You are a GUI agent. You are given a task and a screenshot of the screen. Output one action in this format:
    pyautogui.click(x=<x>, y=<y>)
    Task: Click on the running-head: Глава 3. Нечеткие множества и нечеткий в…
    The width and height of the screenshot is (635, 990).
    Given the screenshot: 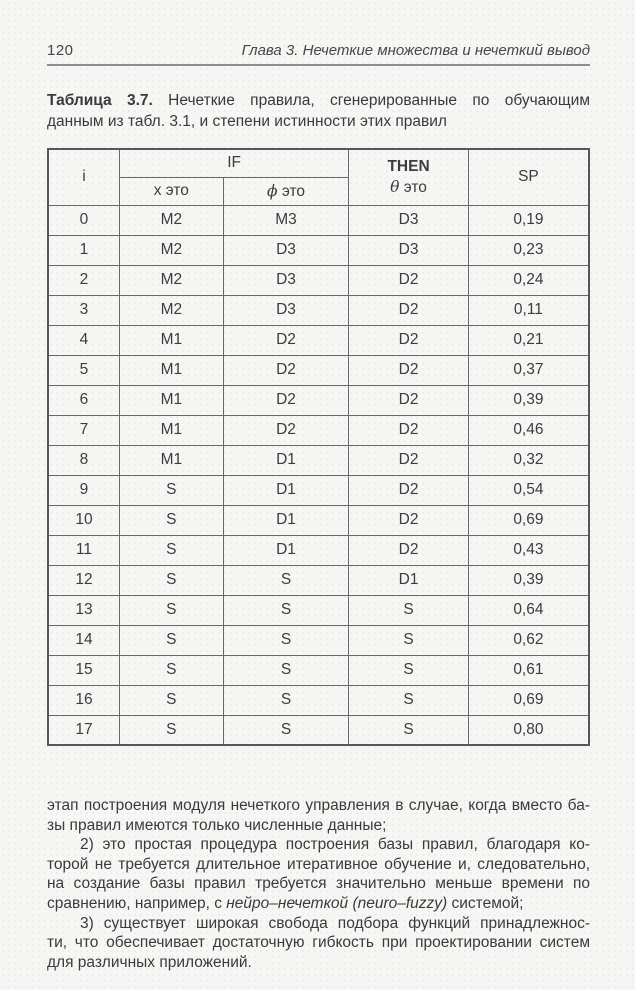 What is the action you would take?
    pyautogui.click(x=415, y=50)
    